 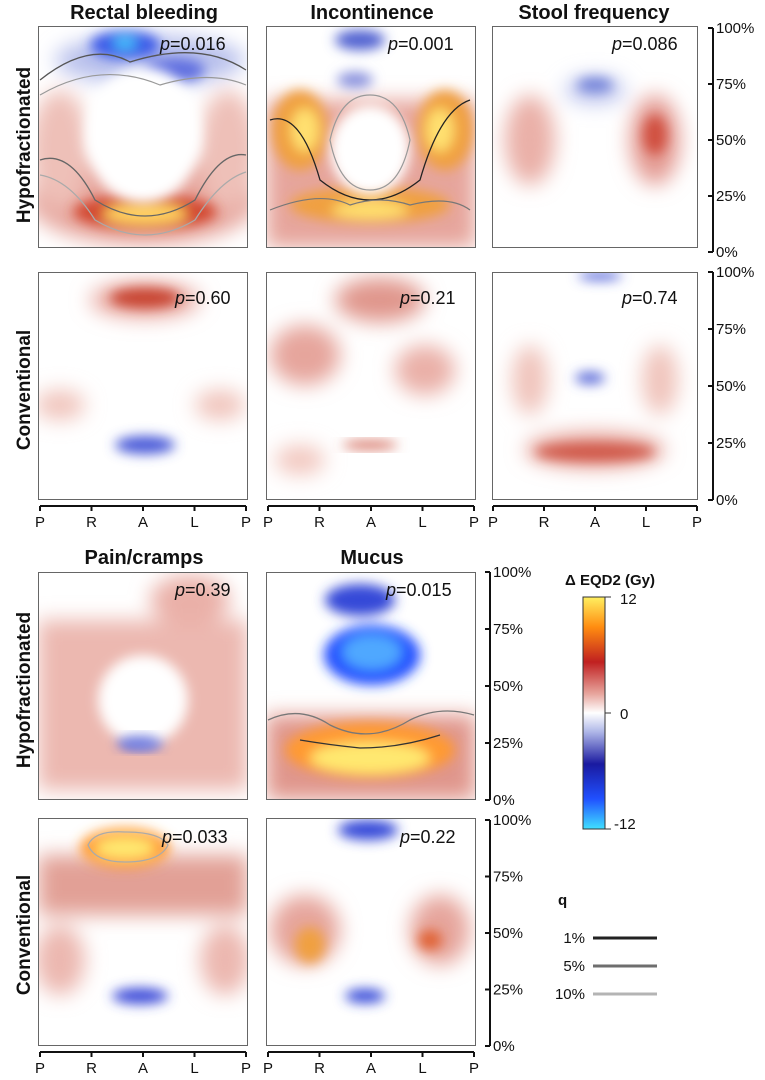 I want to click on y-tick-label-bottom-hypo-4: 100%, so click(x=512, y=572).